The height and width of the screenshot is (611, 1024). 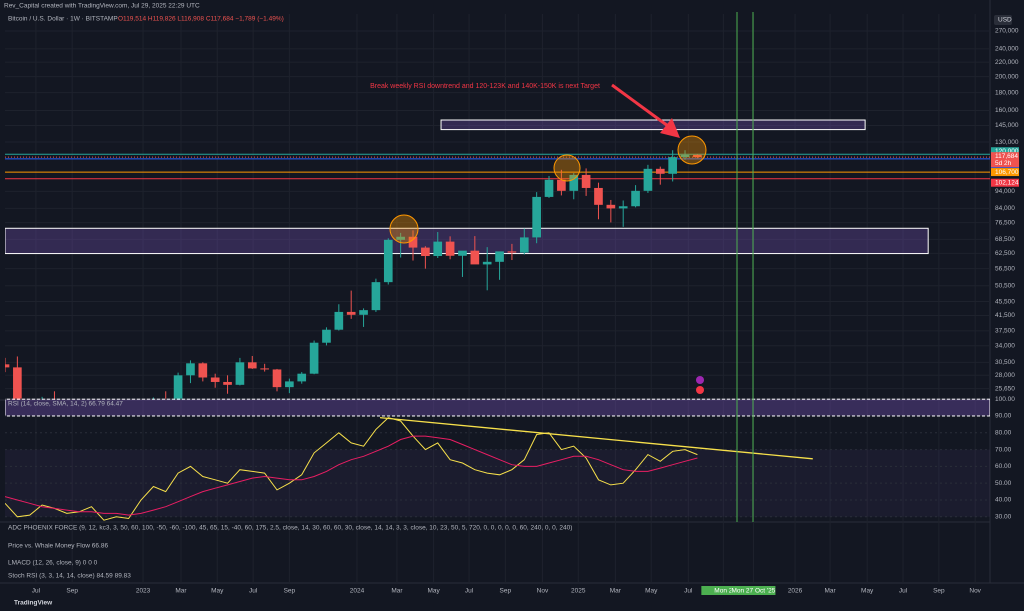 What do you see at coordinates (1003, 432) in the screenshot?
I see `y-tick-label: 80.00` at bounding box center [1003, 432].